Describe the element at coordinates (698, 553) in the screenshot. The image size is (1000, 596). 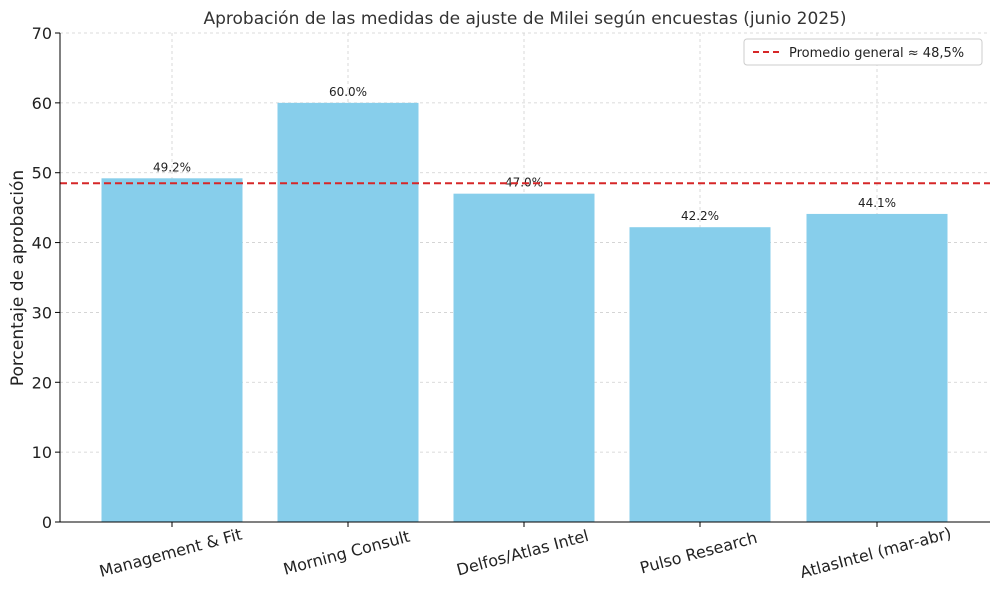
I see `x-tick-label: Pulso Research` at that location.